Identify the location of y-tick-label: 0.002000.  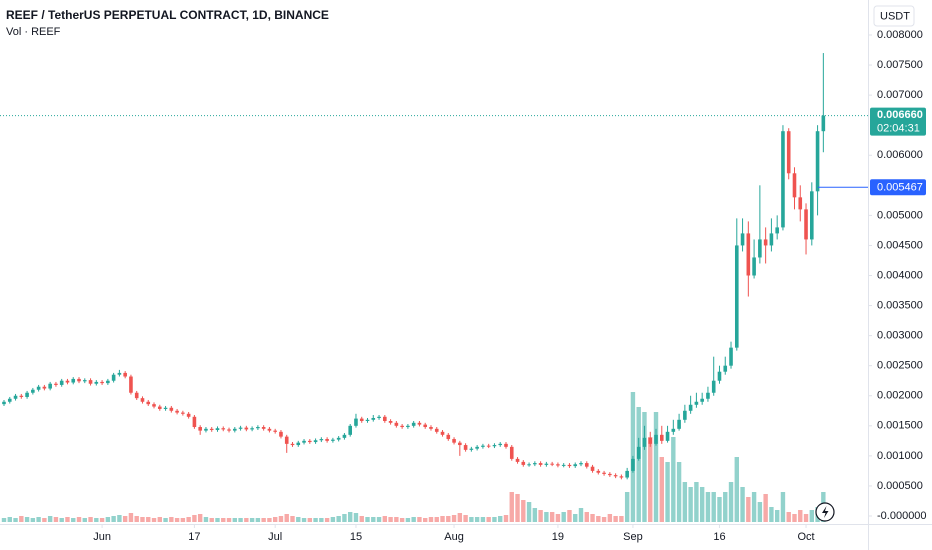
(900, 396).